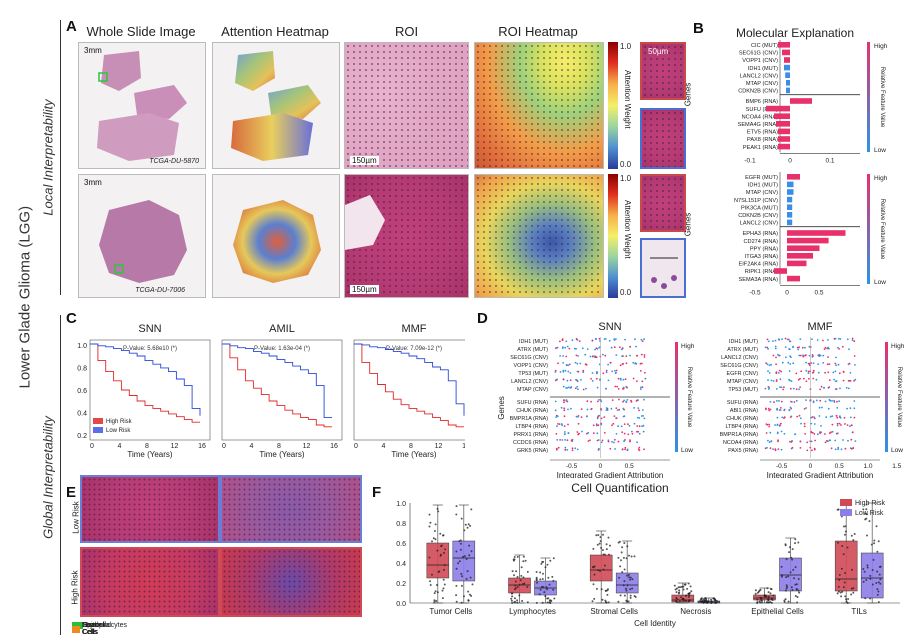 This screenshot has height=643, width=913. Describe the element at coordinates (868, 229) in the screenshot. I see `feature-colorbar` at that location.